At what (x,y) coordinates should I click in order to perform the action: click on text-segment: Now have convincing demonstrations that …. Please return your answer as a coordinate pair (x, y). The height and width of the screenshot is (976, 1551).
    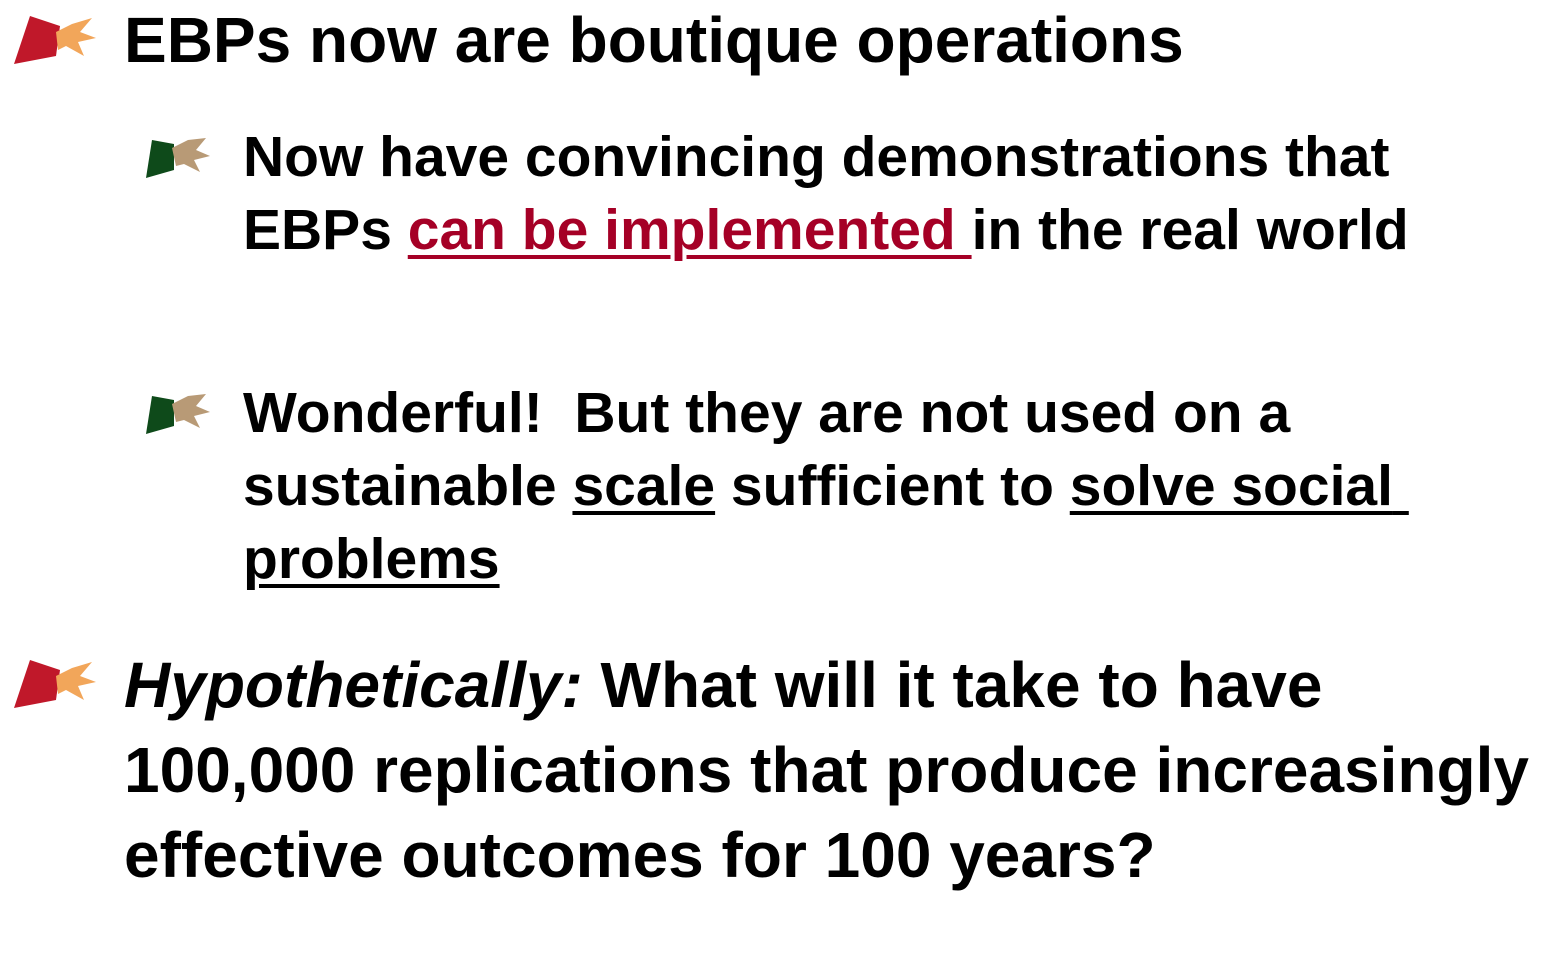
    Looking at the image, I should click on (824, 193).